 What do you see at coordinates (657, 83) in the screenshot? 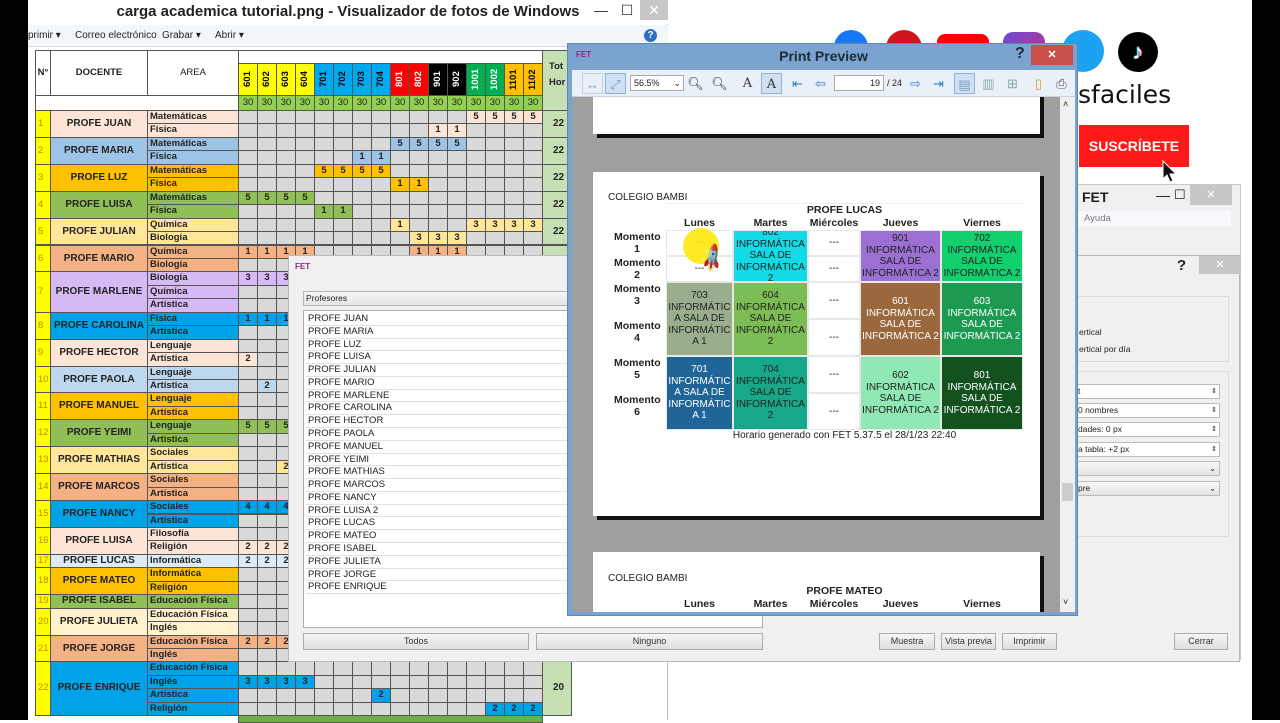
I see `zoom-select: 56.5% ⌄` at bounding box center [657, 83].